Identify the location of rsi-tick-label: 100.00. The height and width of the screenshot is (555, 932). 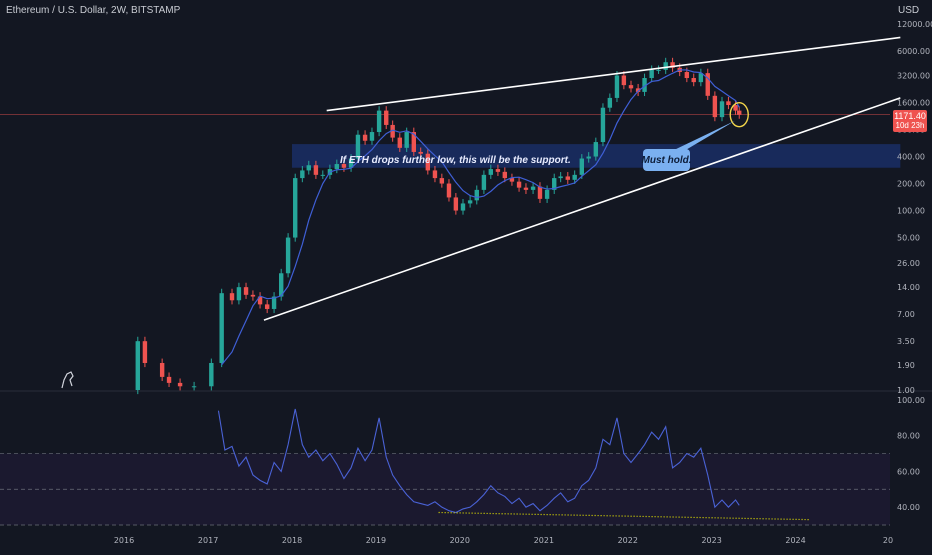
(911, 400).